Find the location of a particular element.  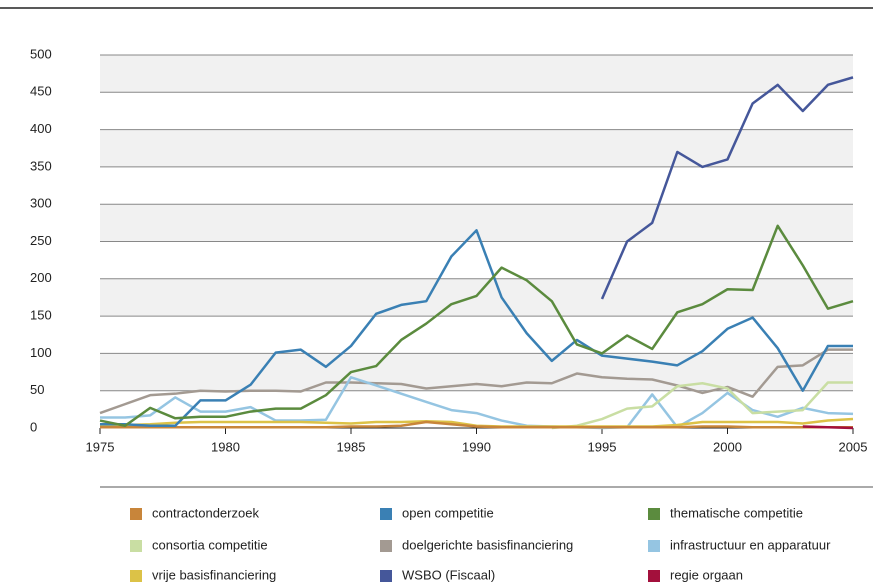

y-tick-label: 350 is located at coordinates (41, 165).